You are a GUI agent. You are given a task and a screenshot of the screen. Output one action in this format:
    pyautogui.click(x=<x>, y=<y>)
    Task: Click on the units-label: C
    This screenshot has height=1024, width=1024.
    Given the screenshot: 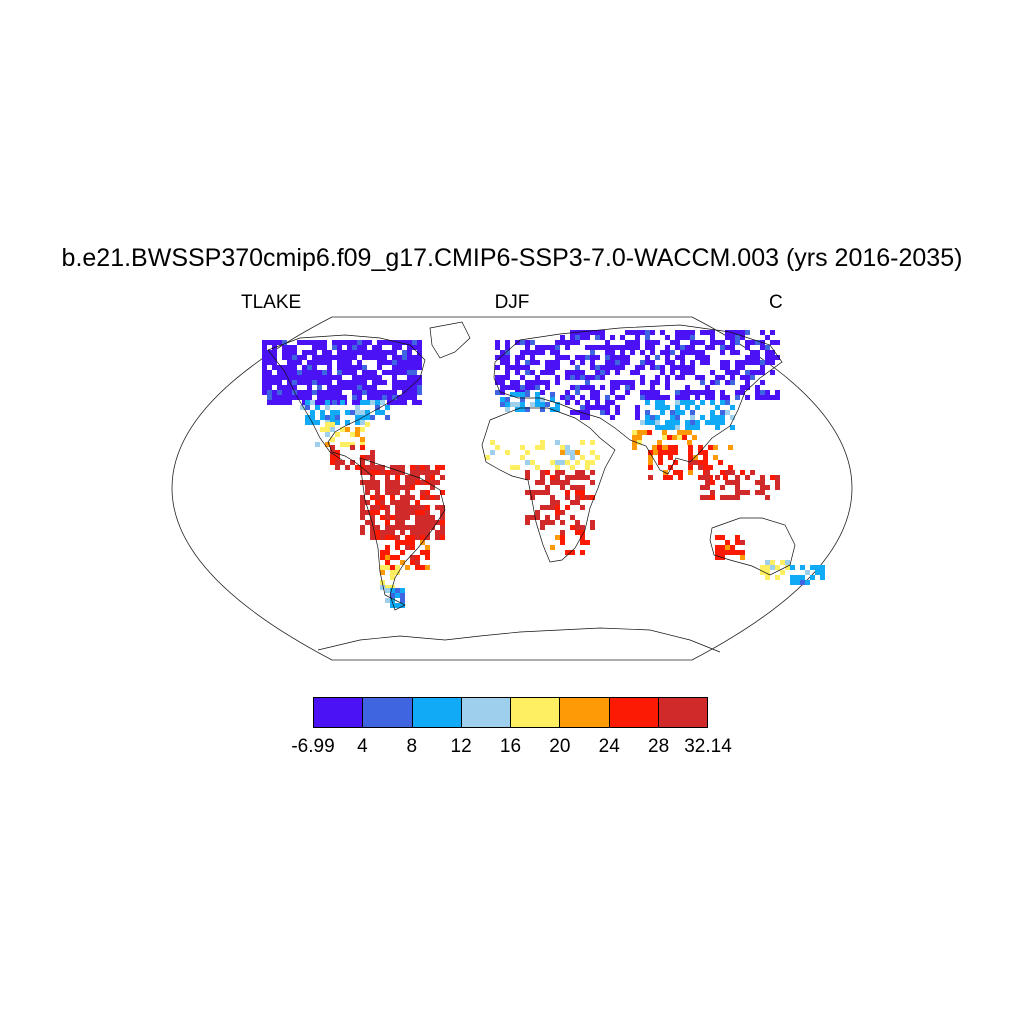 What is the action you would take?
    pyautogui.click(x=776, y=302)
    